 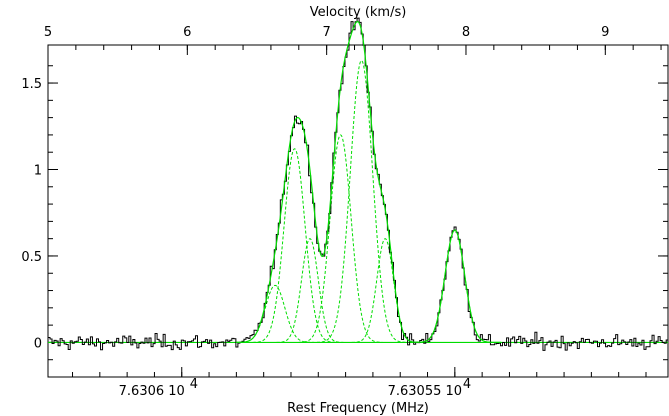 I want to click on y-tick-label: 0.5, so click(x=31, y=257).